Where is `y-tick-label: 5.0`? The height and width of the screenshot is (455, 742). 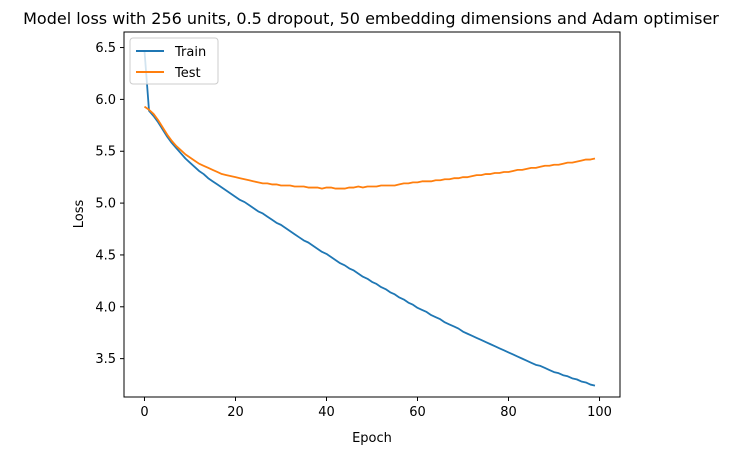
y-tick-label: 5.0 is located at coordinates (105, 204).